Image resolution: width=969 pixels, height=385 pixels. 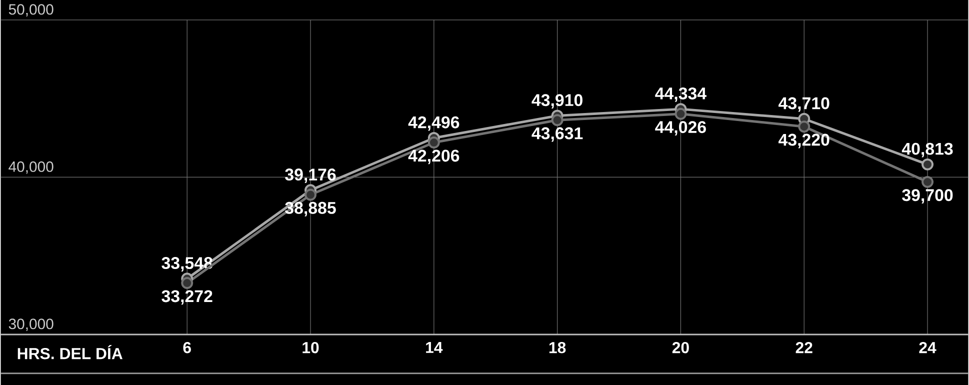 I want to click on x-tick-label: 14, so click(x=434, y=347).